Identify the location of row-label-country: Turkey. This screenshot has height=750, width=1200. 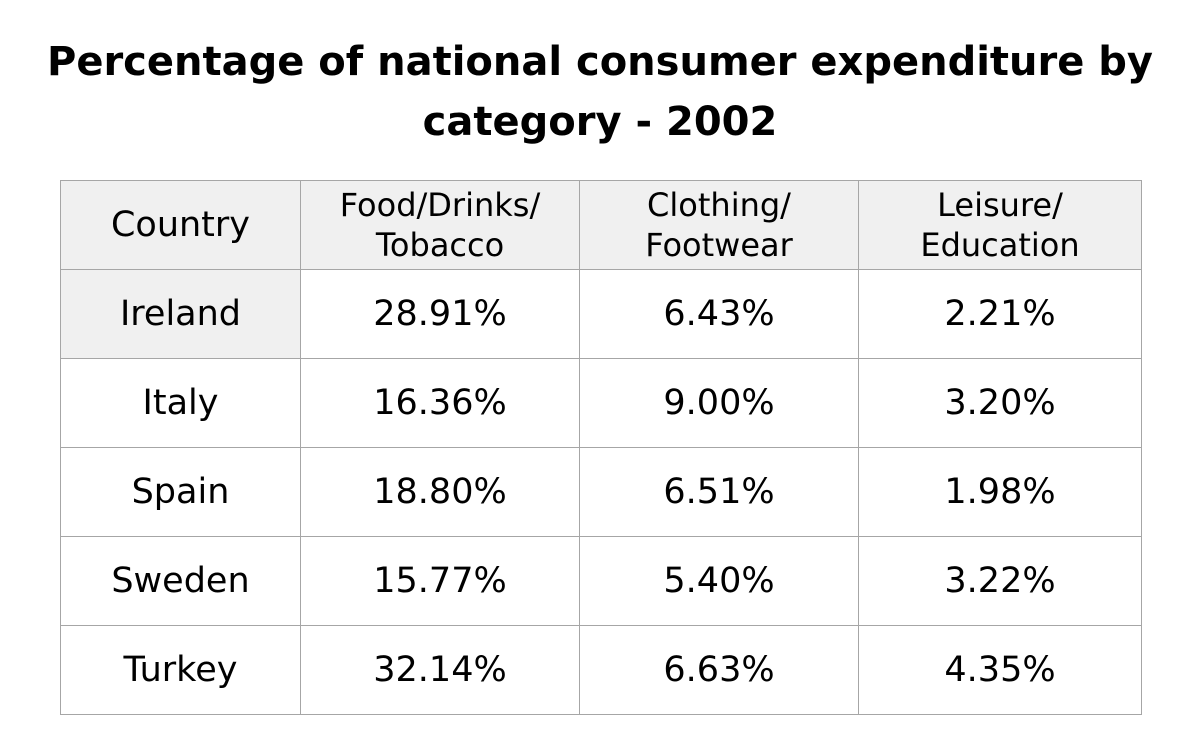
(180, 670).